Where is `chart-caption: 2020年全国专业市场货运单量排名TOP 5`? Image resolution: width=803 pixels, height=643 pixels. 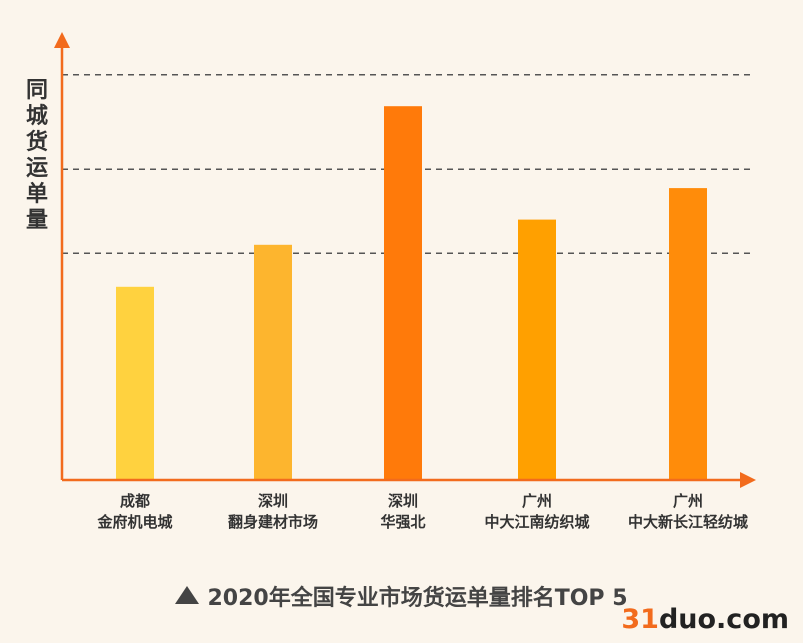
chart-caption: 2020年全国专业市场货运单量排名TOP 5 is located at coordinates (401, 596).